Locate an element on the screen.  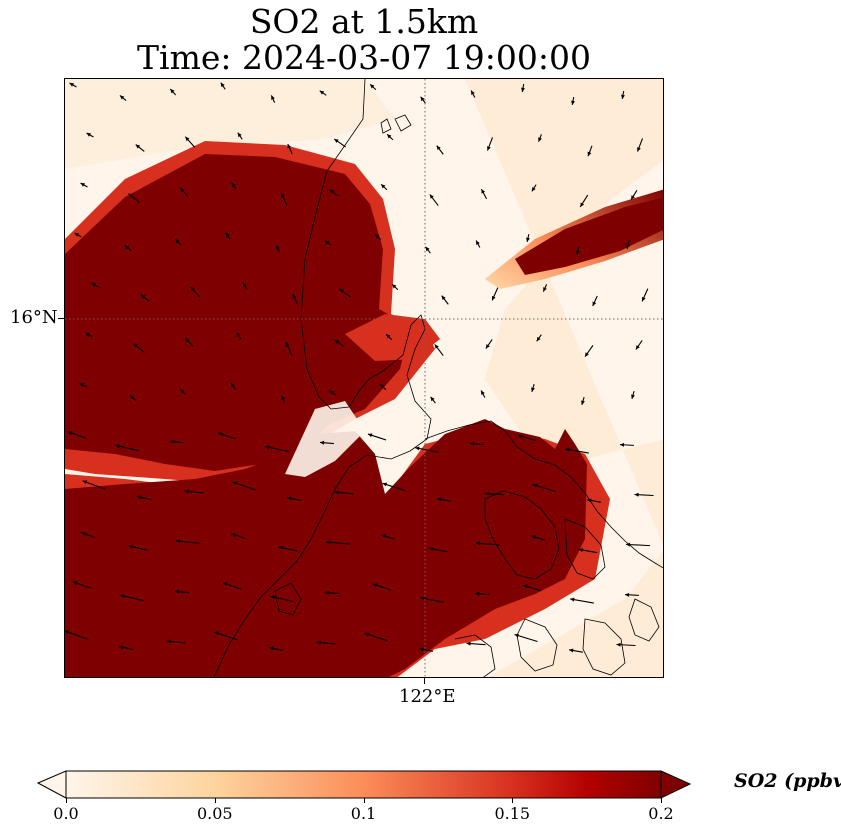
so2-hotspot-center is located at coordinates (392, 337).